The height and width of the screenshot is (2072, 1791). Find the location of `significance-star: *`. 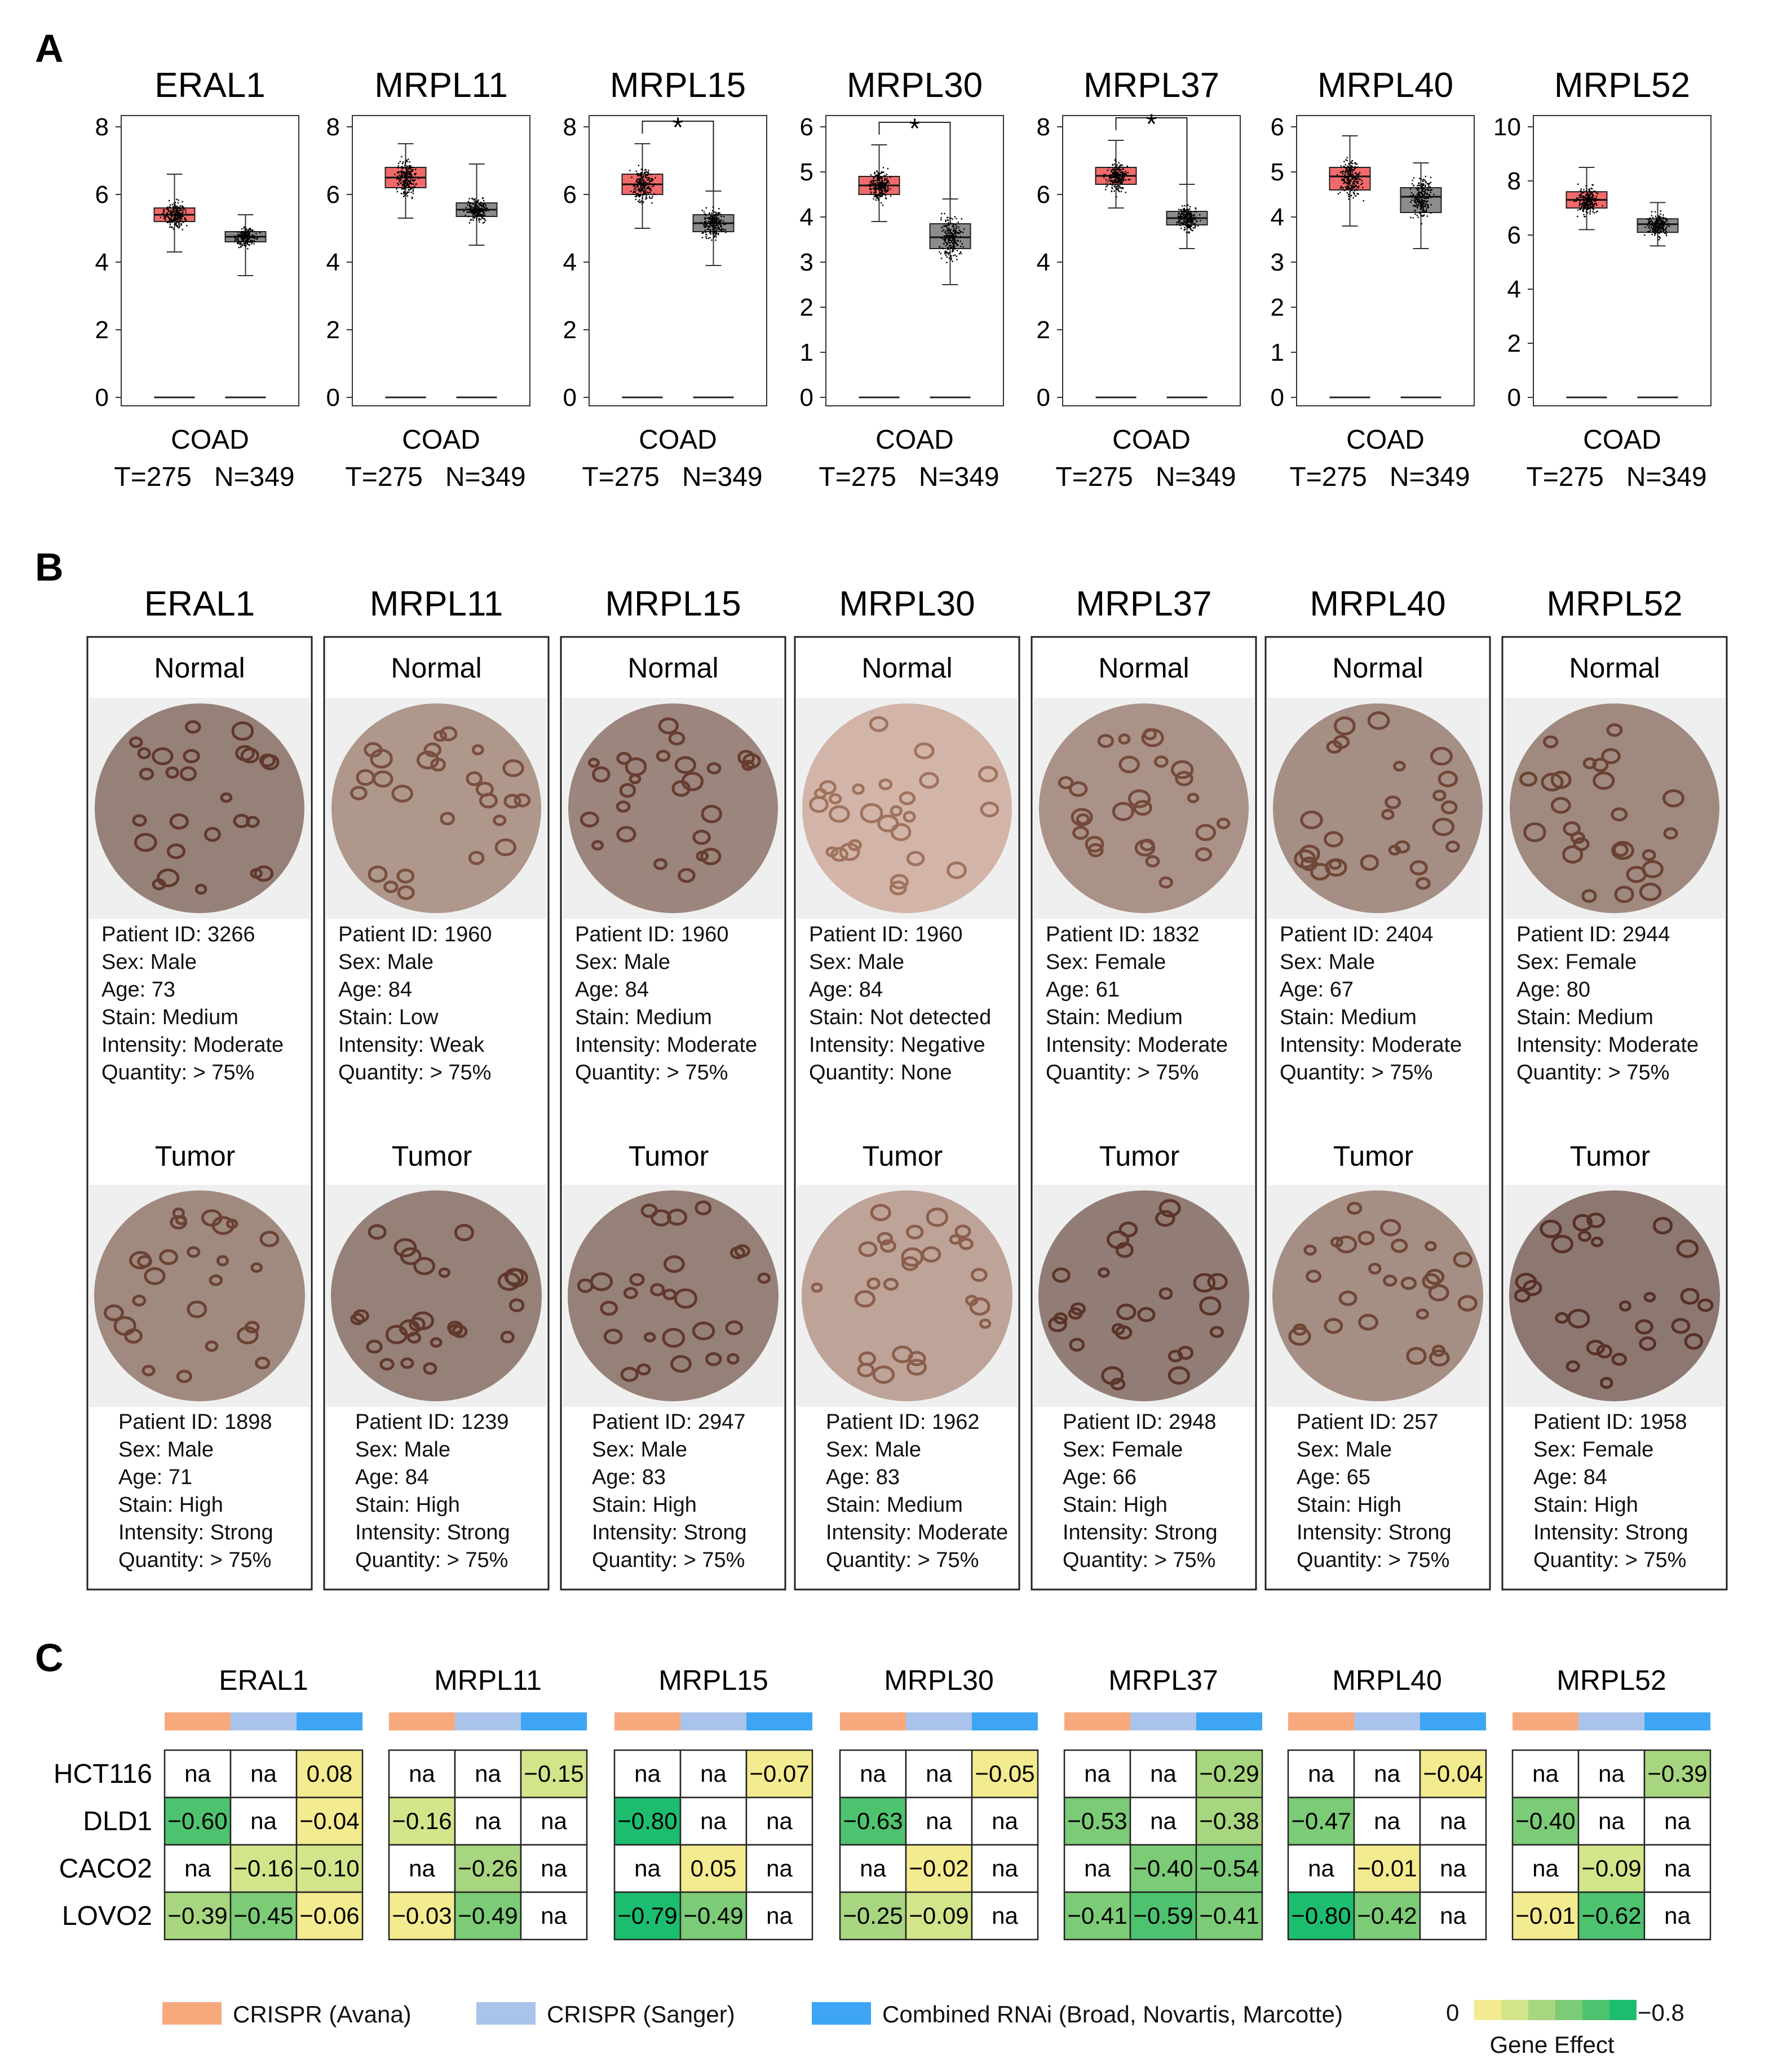

significance-star: * is located at coordinates (678, 127).